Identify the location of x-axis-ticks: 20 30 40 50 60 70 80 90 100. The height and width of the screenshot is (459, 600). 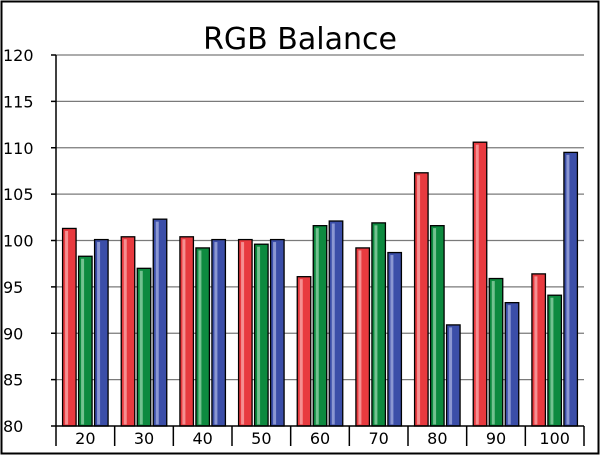
(320, 437).